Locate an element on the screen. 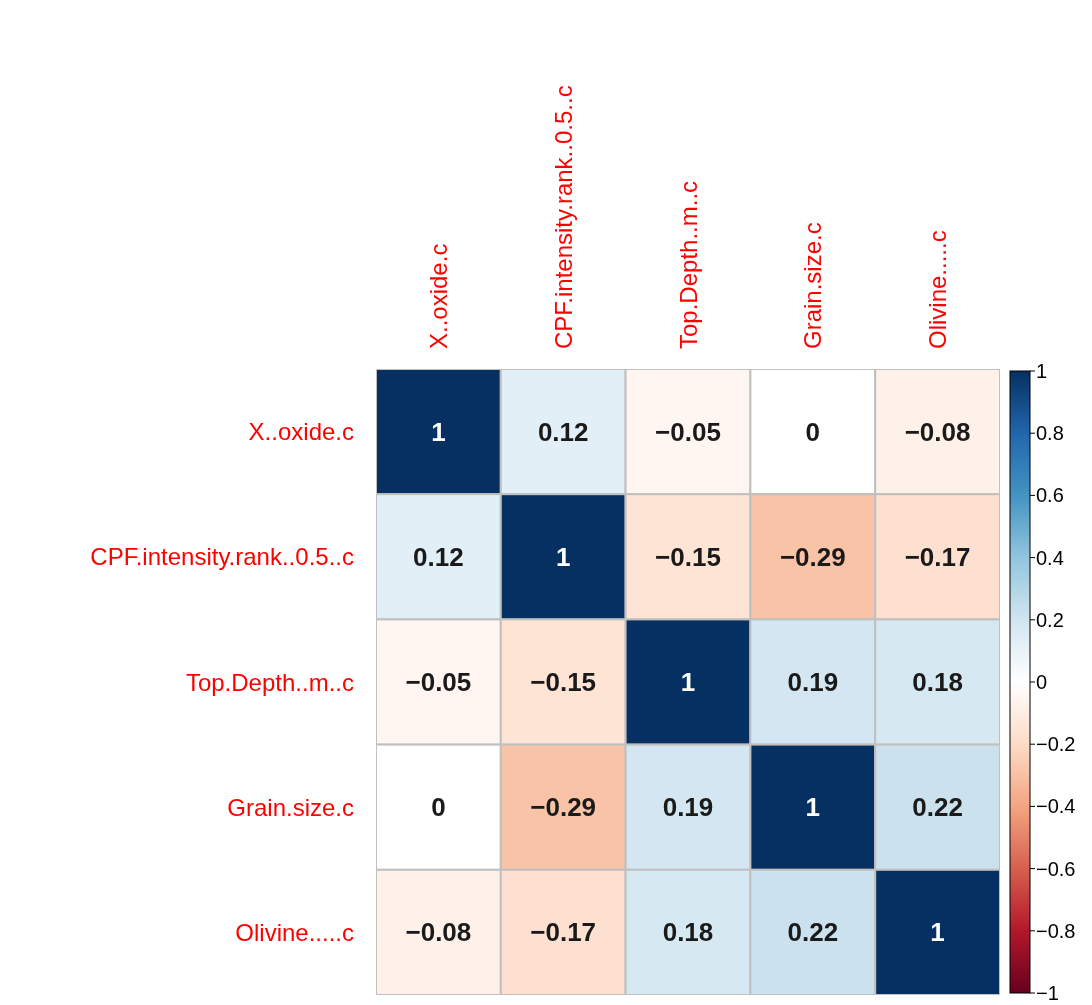 The height and width of the screenshot is (1005, 1092). color-bar-label: −0.2 is located at coordinates (1056, 744).